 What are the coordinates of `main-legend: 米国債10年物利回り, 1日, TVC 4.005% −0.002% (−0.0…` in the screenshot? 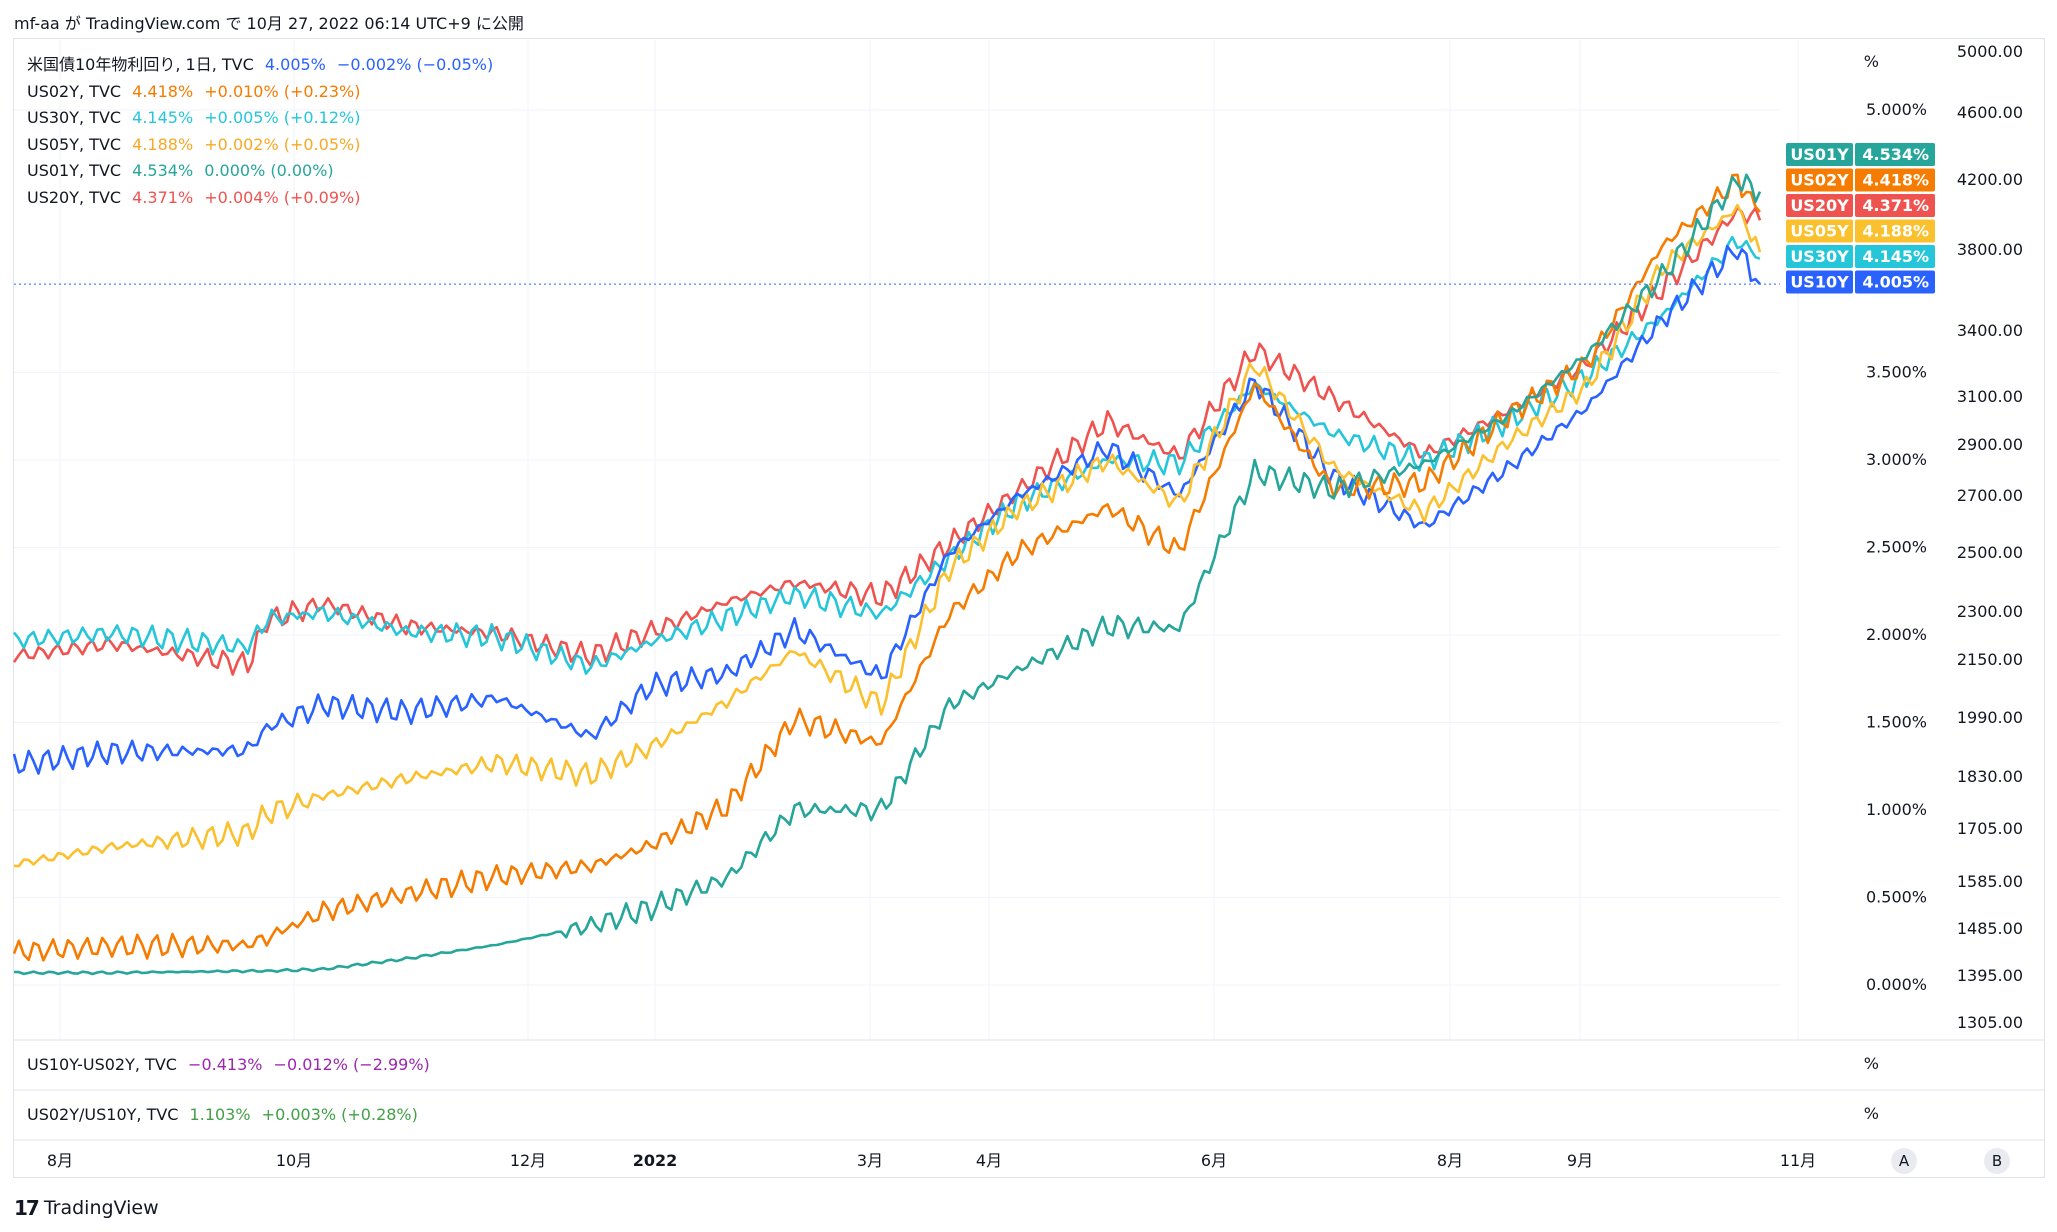 It's located at (260, 131).